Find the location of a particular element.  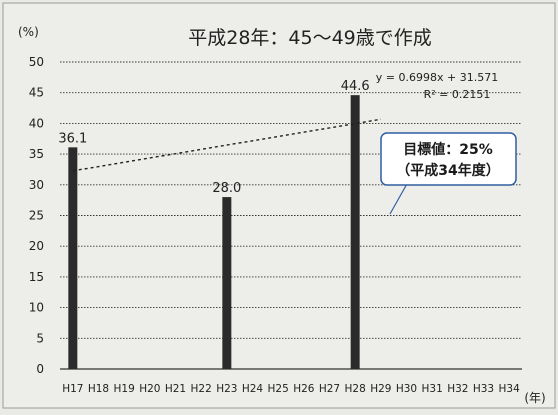

y-tick-label: 20 is located at coordinates (36, 246).